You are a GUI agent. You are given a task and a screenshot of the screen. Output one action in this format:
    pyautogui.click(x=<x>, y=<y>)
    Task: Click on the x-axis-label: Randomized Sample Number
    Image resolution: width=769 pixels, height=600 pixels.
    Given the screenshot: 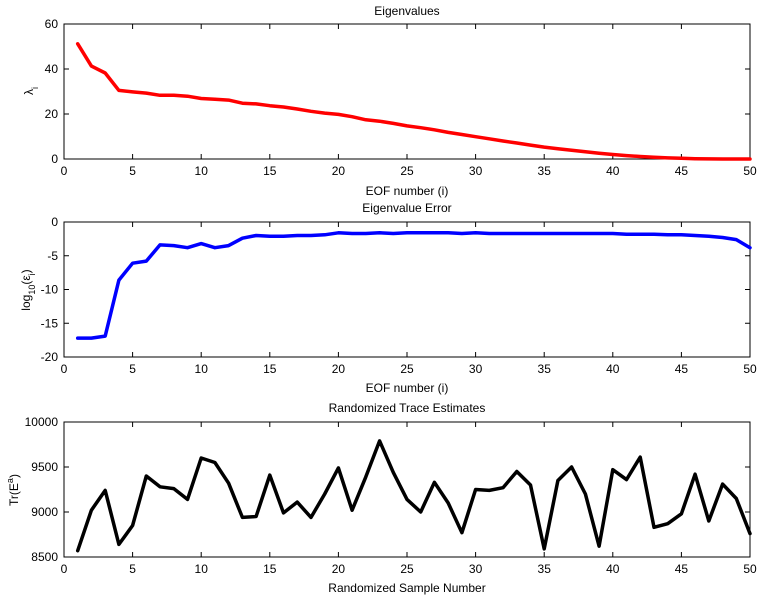 What is the action you would take?
    pyautogui.click(x=406, y=588)
    